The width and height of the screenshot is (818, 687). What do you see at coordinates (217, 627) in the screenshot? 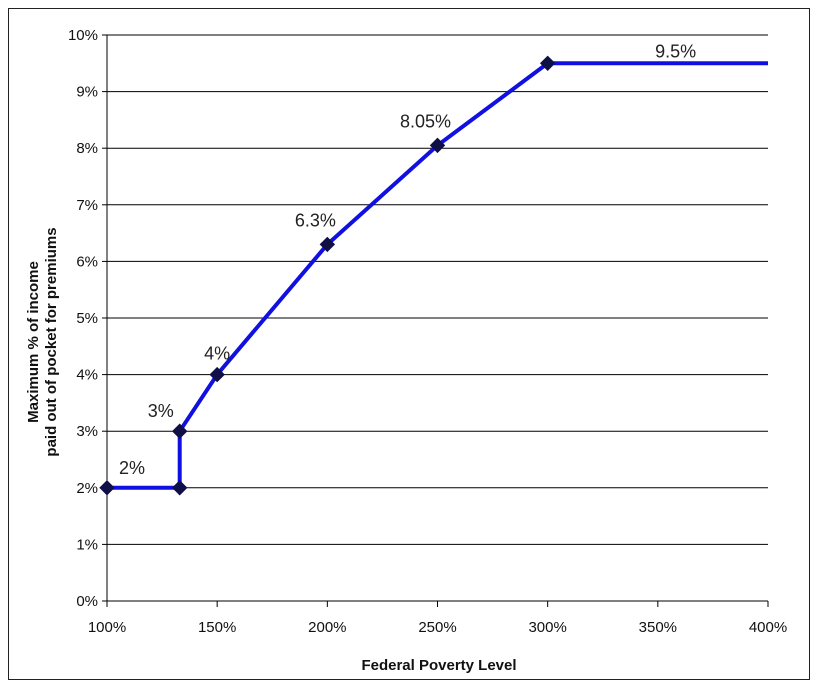
I see `x-tick-label: 150%` at bounding box center [217, 627].